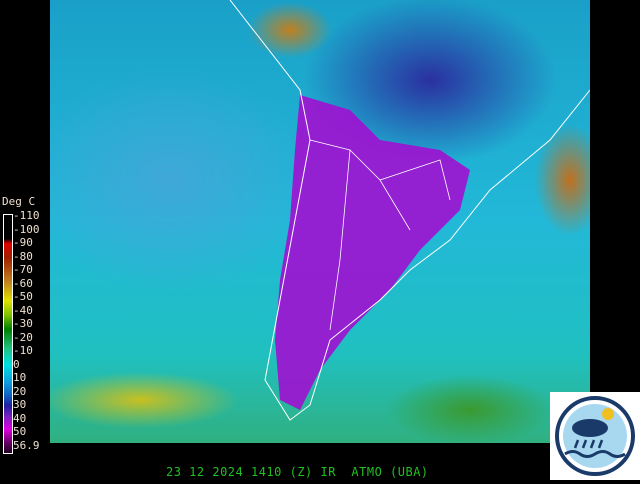 The height and width of the screenshot is (484, 640). Describe the element at coordinates (23, 256) in the screenshot. I see `legend-tick: -80` at that location.